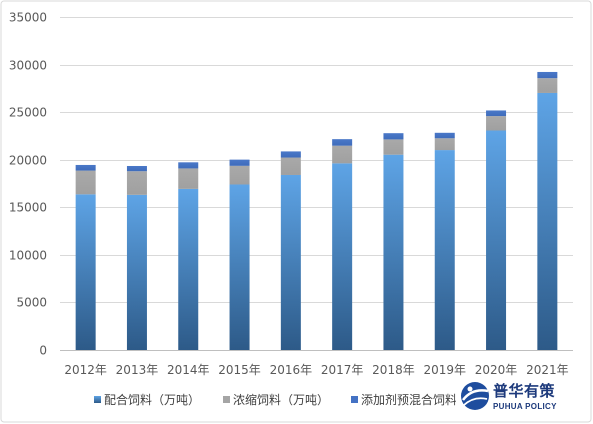 Image resolution: width=593 pixels, height=424 pixels. What do you see at coordinates (547, 370) in the screenshot?
I see `x-tick-label: 2021年` at bounding box center [547, 370].